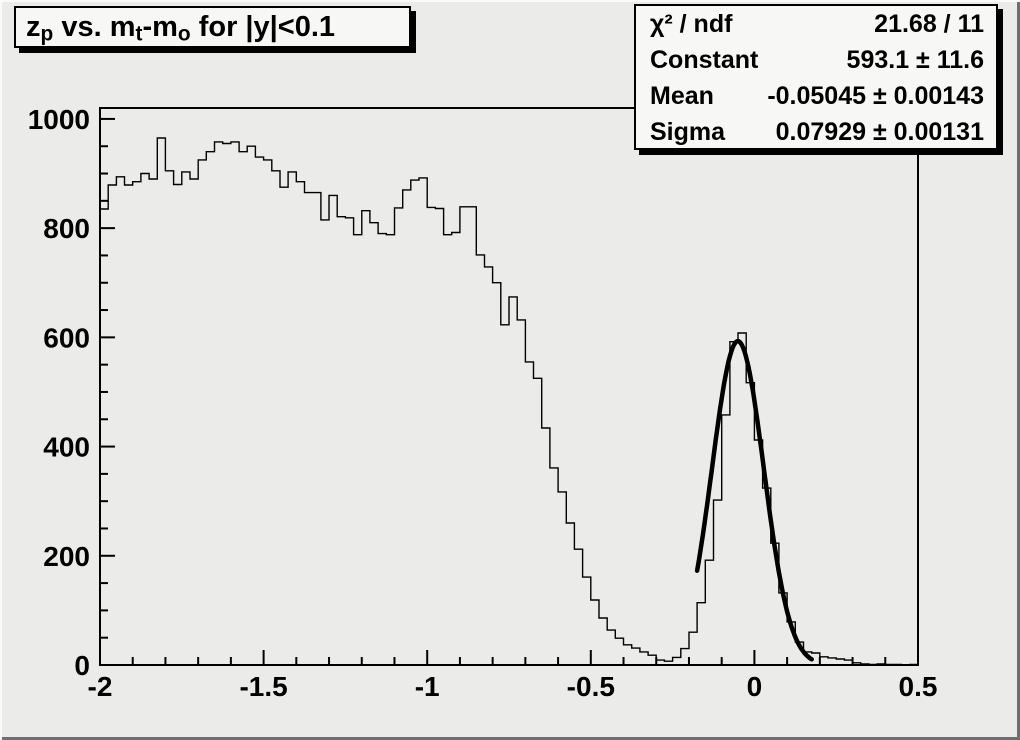 This screenshot has height=740, width=1020. I want to click on y-tick-label: 800, so click(66, 228).